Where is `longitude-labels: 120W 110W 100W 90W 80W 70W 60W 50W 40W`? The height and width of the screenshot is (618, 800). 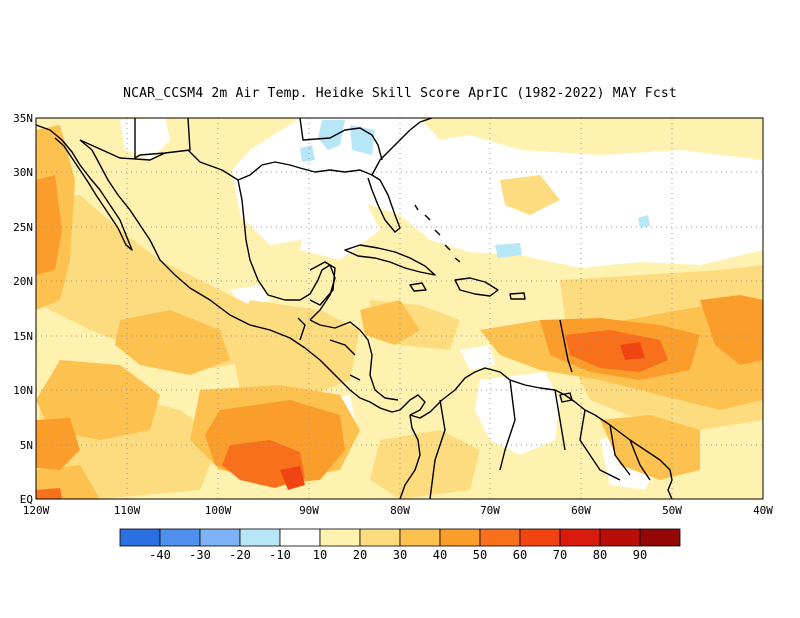
longitude-labels: 120W 110W 100W 90W 80W 70W 60W 50W 40W is located at coordinates (398, 510).